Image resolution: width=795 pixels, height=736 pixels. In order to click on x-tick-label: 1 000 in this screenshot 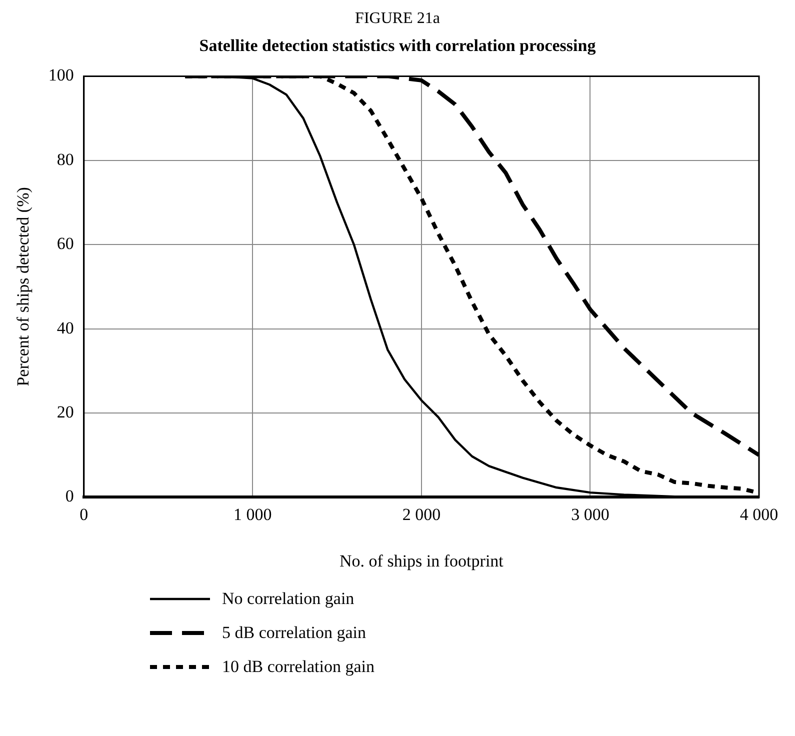, I will do `click(253, 514)`.